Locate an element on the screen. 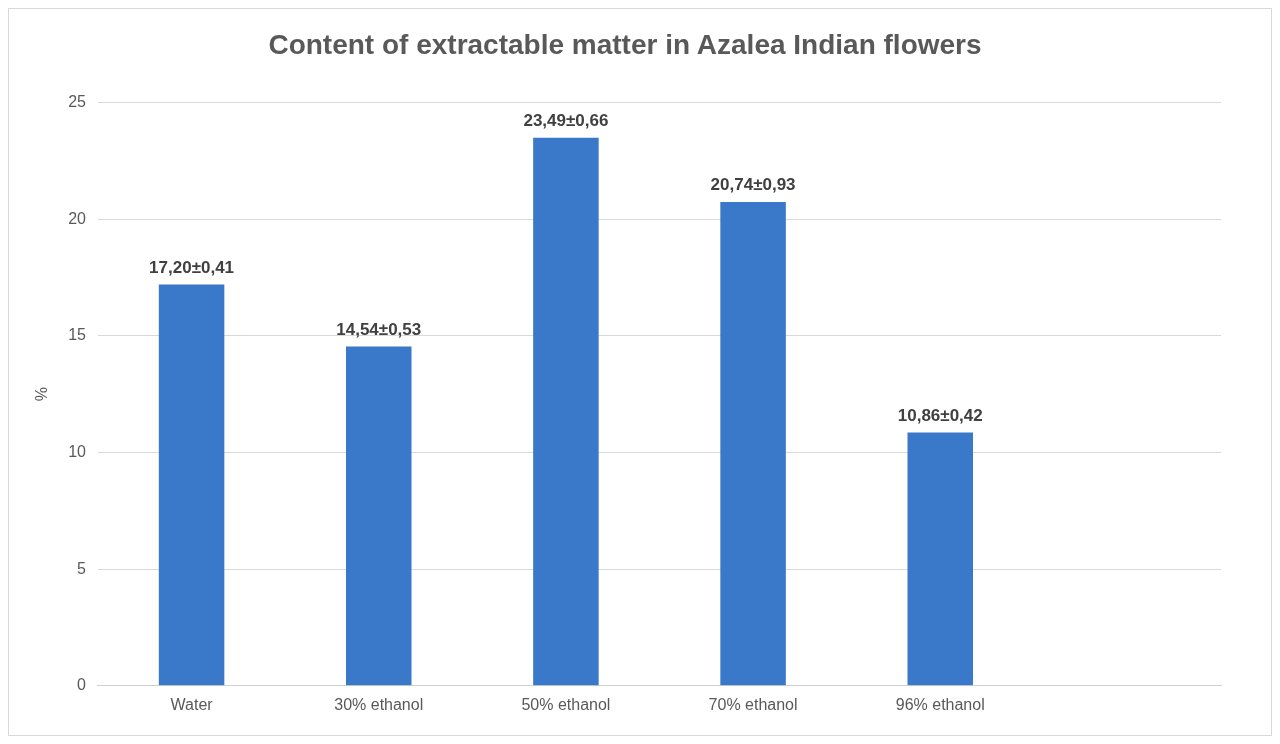  data-label: 14,54±0,53 is located at coordinates (379, 329).